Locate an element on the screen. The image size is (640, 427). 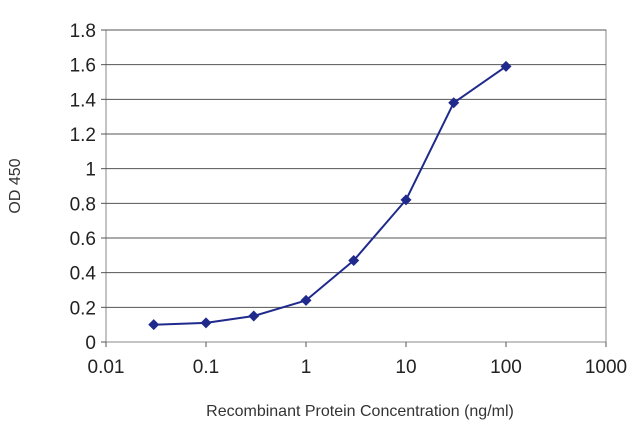
y-tick-label: 0.8 is located at coordinates (83, 204).